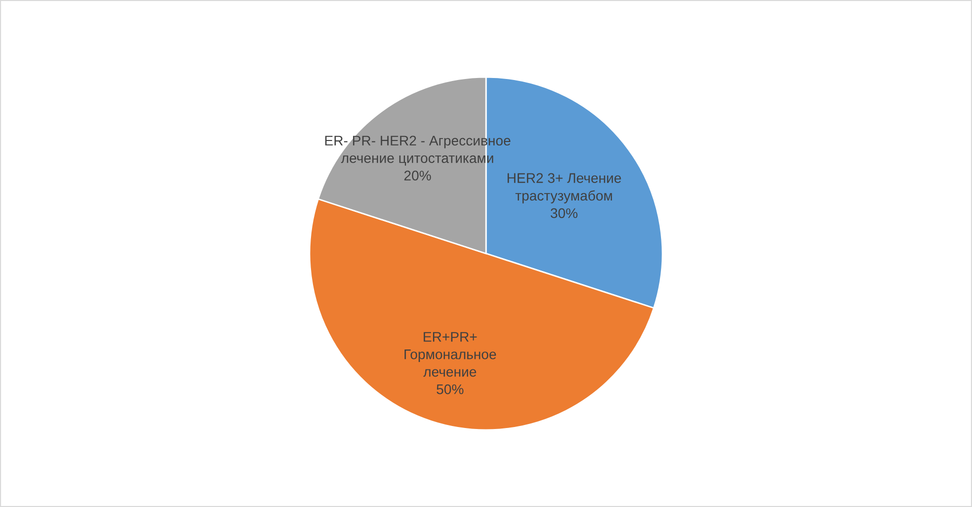 The image size is (972, 507). What do you see at coordinates (450, 389) in the screenshot?
I see `data-label: 50%` at bounding box center [450, 389].